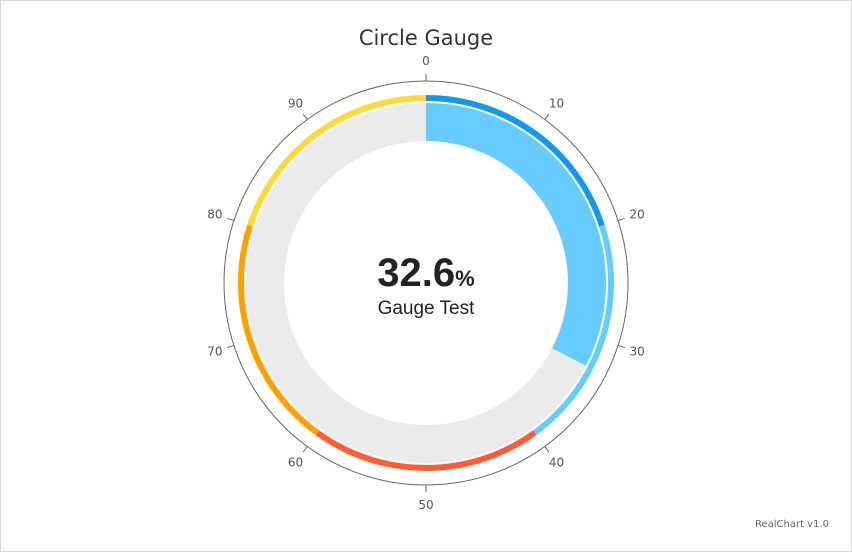 Image resolution: width=852 pixels, height=552 pixels. What do you see at coordinates (426, 38) in the screenshot?
I see `chart-title: Circle Gauge` at bounding box center [426, 38].